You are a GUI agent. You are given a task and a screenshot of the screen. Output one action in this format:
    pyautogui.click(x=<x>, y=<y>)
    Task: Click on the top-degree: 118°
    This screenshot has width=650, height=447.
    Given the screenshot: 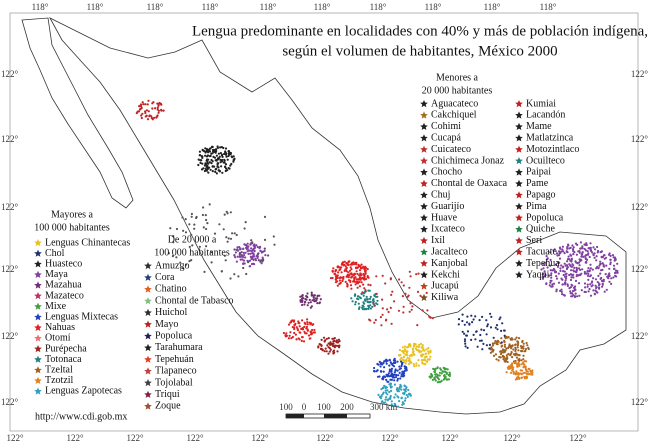 What is the action you would take?
    pyautogui.click(x=210, y=7)
    